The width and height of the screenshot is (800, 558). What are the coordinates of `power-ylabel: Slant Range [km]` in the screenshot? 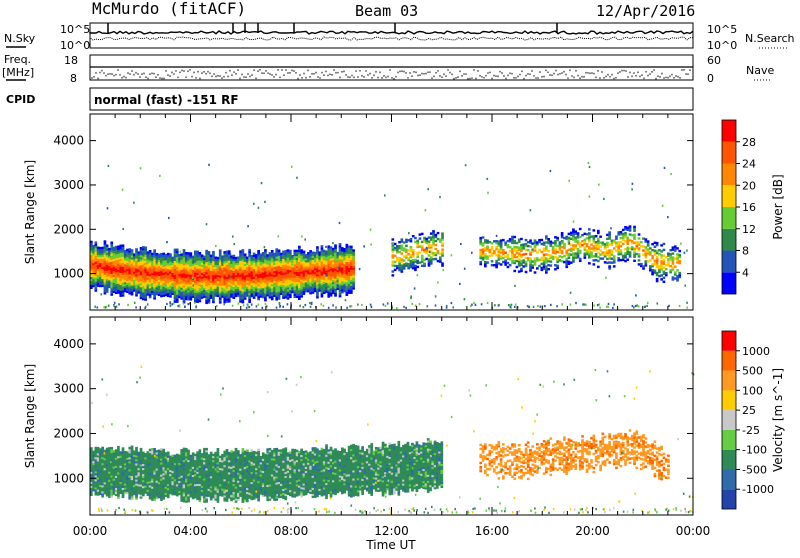 It's located at (30, 212).